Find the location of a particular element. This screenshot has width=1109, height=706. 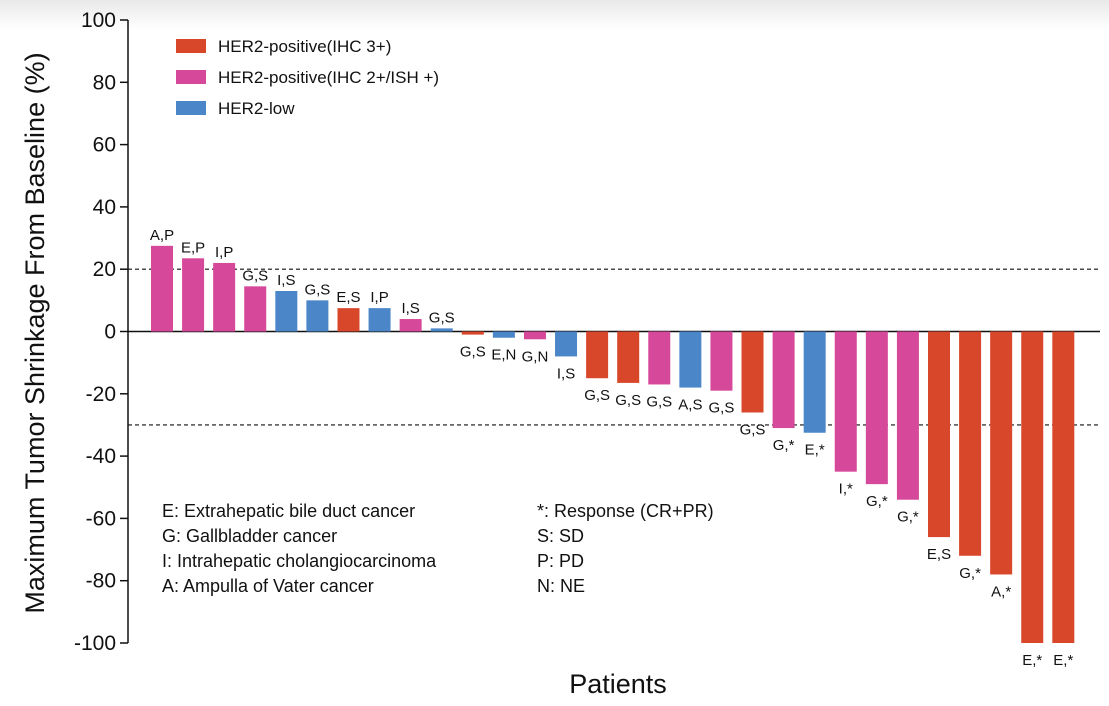

y-tick-label: -80 is located at coordinates (101, 581).